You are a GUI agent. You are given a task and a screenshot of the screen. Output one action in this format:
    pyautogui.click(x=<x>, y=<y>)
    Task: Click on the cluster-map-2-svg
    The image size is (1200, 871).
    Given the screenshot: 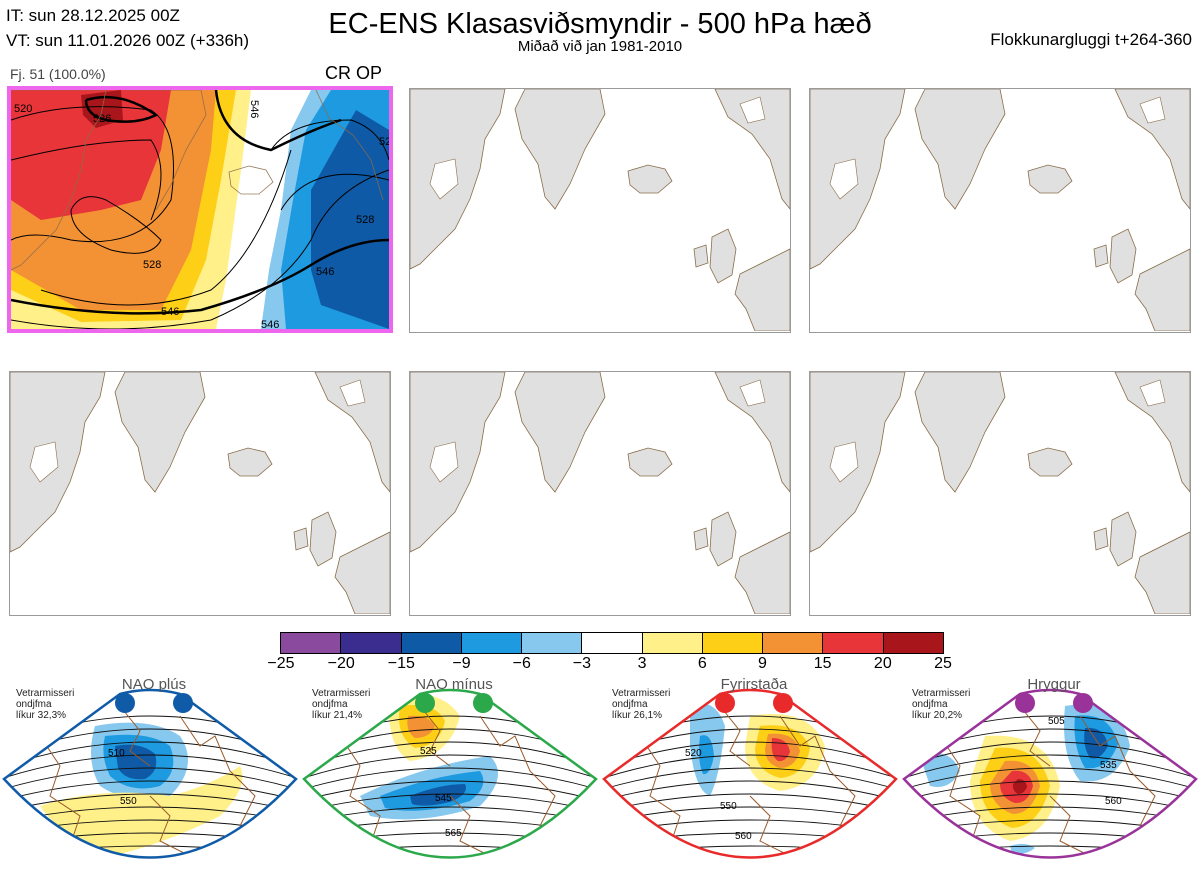 What is the action you would take?
    pyautogui.click(x=600, y=210)
    